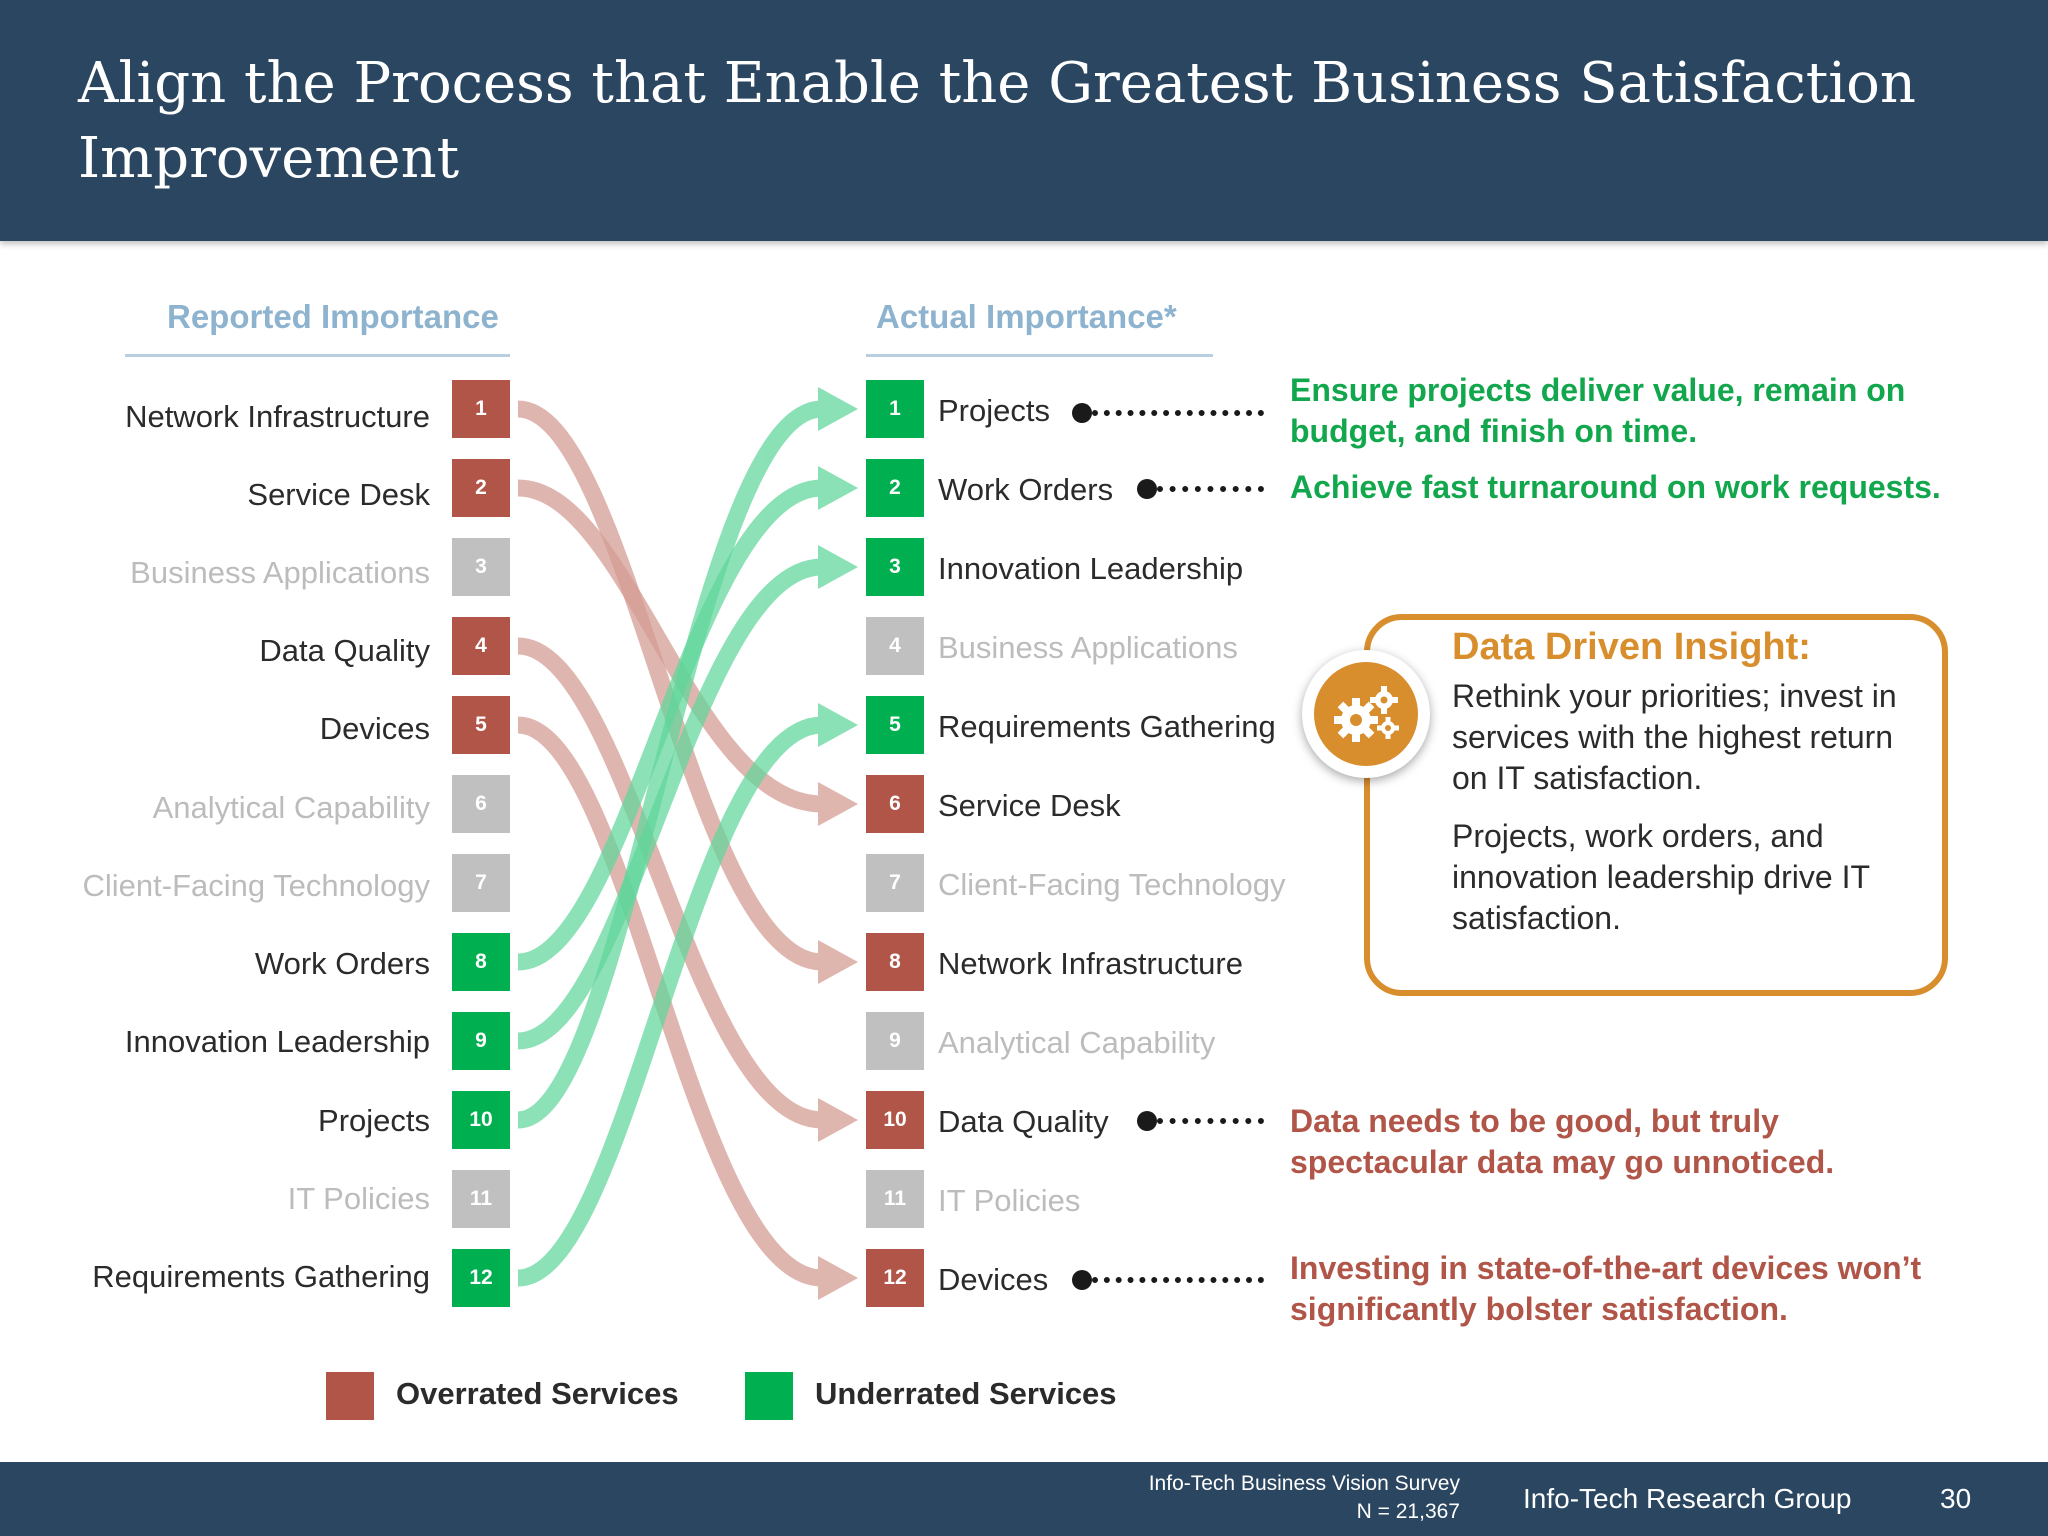 Image resolution: width=2048 pixels, height=1536 pixels. Describe the element at coordinates (1112, 884) in the screenshot. I see `actual-item-label: Client-Facing Technology` at that location.